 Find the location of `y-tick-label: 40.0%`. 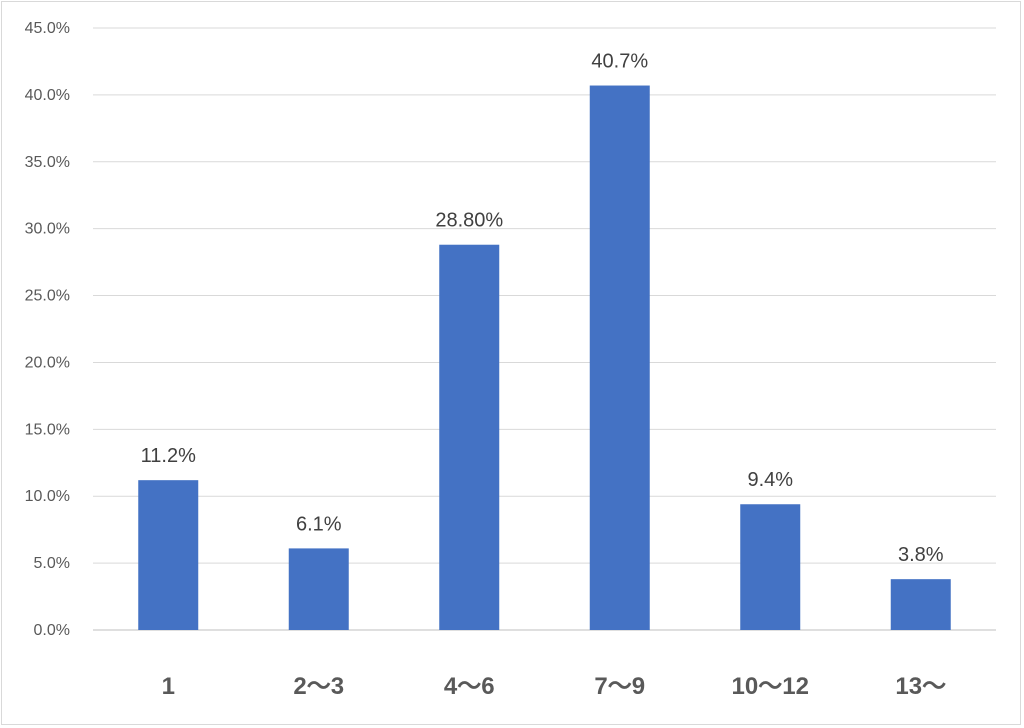

y-tick-label: 40.0% is located at coordinates (47, 95).